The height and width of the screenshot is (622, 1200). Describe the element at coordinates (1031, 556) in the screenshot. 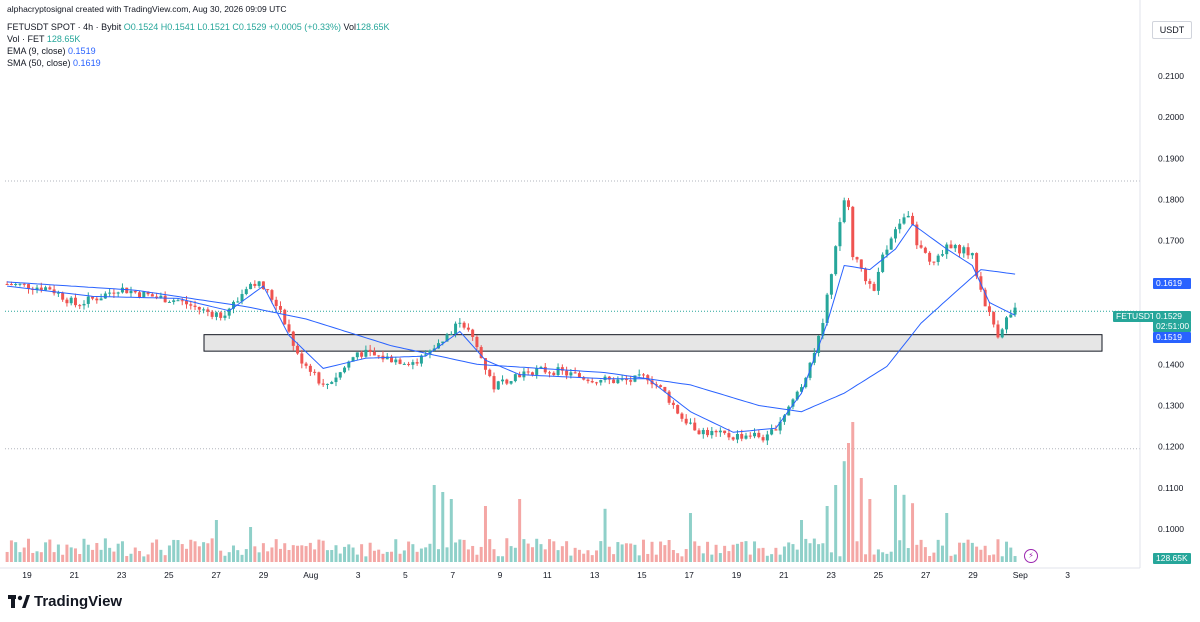

I see `lightning-icon: ⚡` at that location.